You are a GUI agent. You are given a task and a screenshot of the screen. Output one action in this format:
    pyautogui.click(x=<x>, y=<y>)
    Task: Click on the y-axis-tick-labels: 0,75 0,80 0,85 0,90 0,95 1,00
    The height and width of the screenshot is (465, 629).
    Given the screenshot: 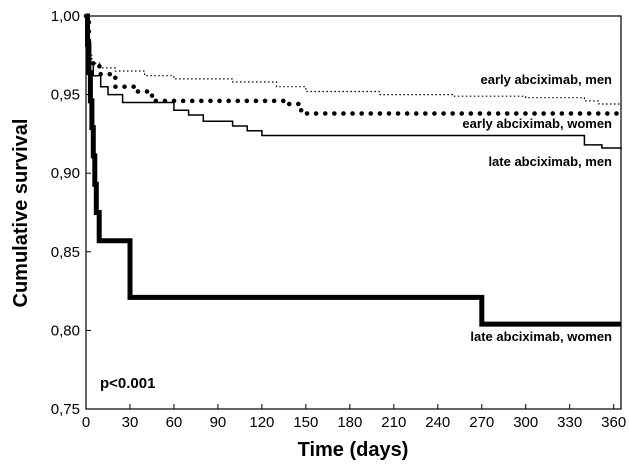 What is the action you would take?
    pyautogui.click(x=65, y=213)
    